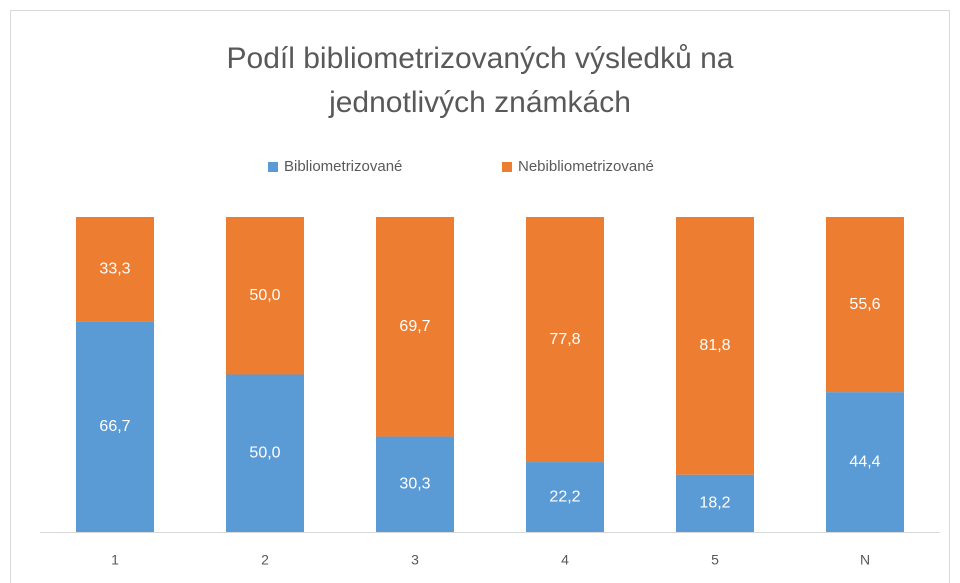 Image resolution: width=960 pixels, height=583 pixels. Describe the element at coordinates (715, 560) in the screenshot. I see `x-tick-label: 5` at that location.